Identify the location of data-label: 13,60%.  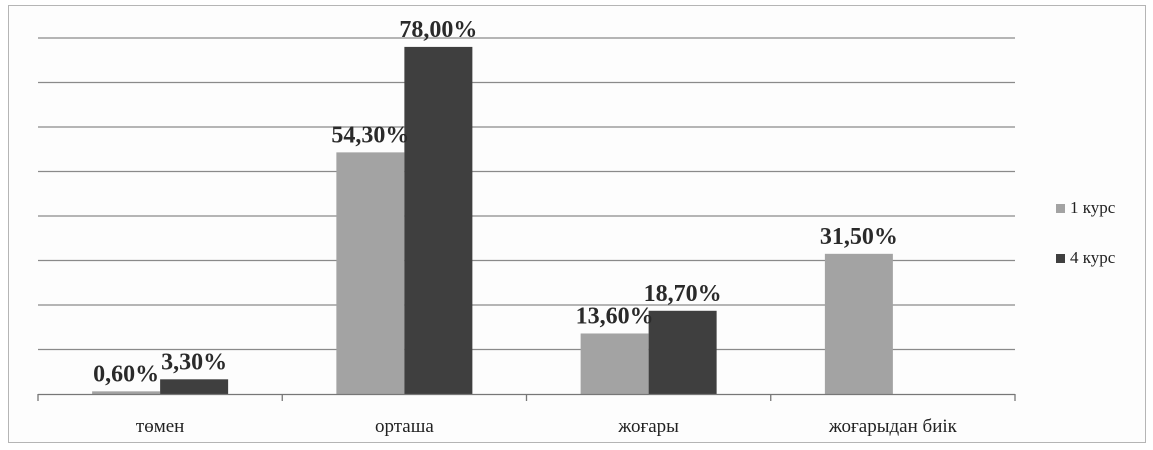
(615, 316).